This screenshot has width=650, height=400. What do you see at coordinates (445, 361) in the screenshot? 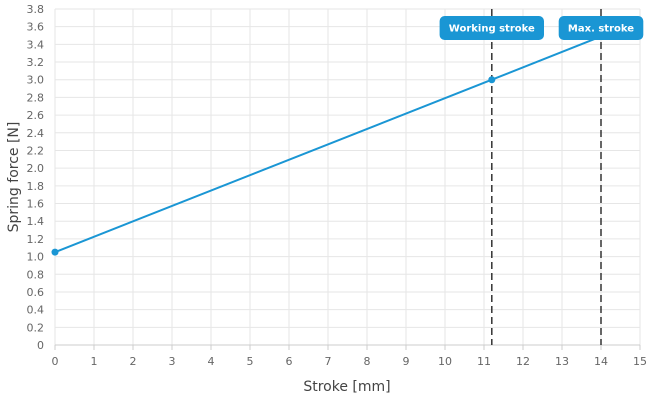
I see `x-tick-label: 10` at bounding box center [445, 361].